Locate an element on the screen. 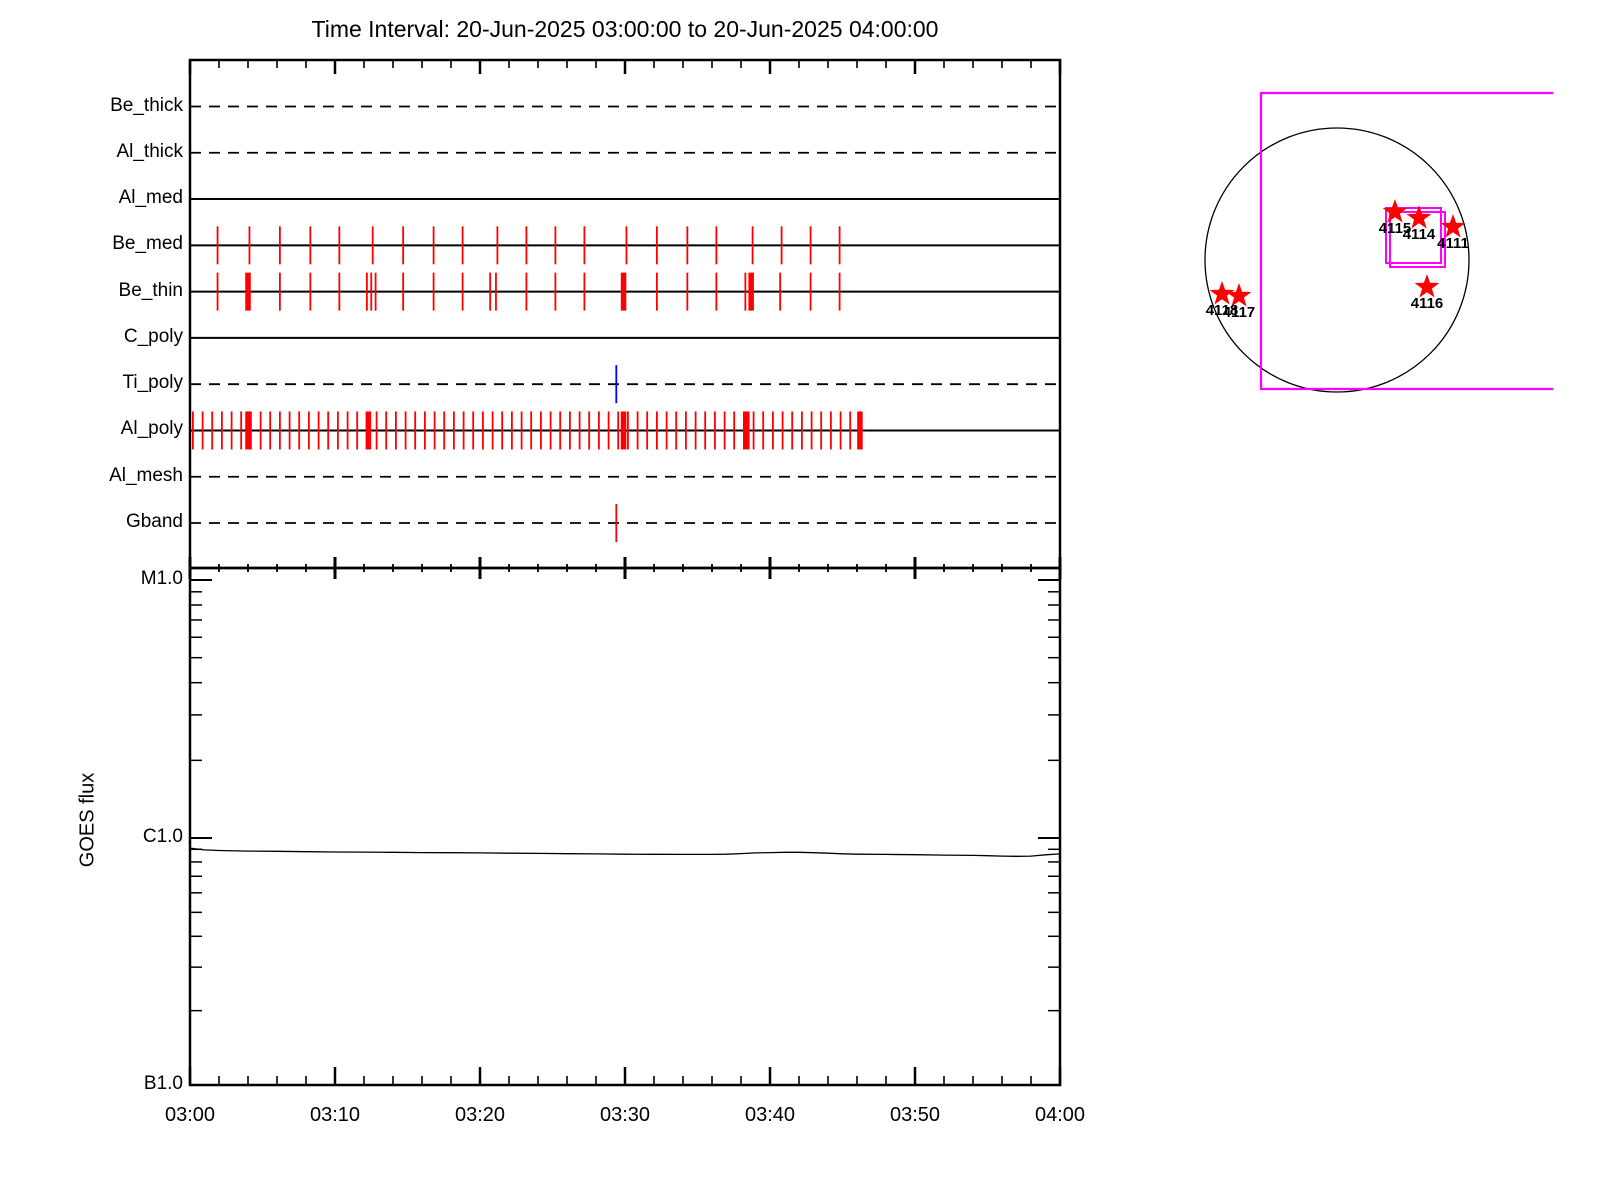  filter-label-Al_poly: Al_poly is located at coordinates (151, 429).